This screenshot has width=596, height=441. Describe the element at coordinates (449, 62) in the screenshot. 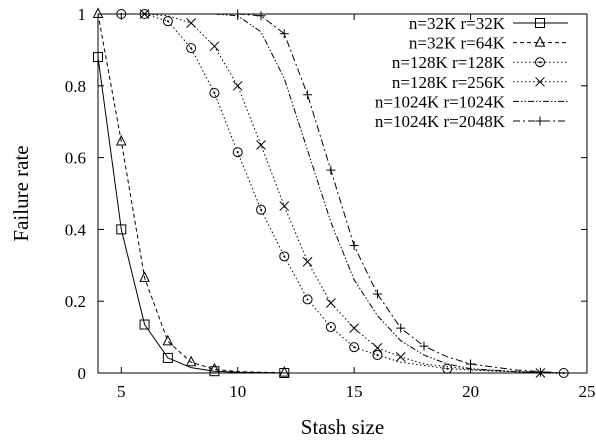

I see `legend-label-2: n=128K r=128K` at that location.